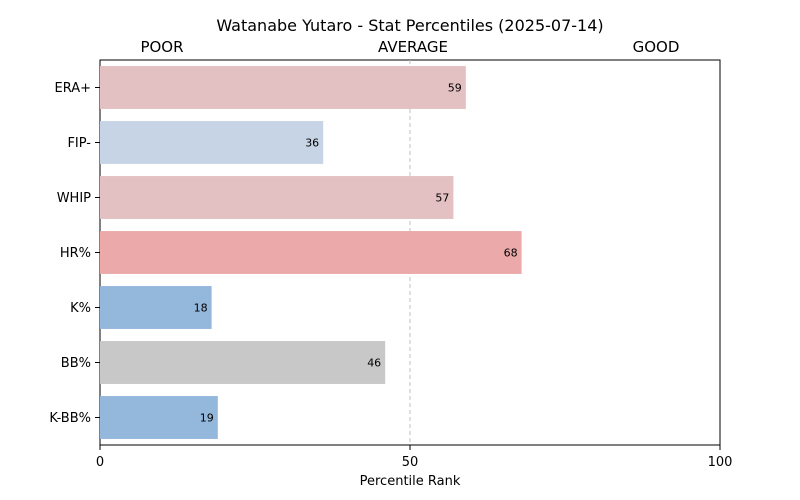 Image resolution: width=800 pixels, height=500 pixels. What do you see at coordinates (413, 47) in the screenshot?
I see `zone-label-average: AVERAGE` at bounding box center [413, 47].